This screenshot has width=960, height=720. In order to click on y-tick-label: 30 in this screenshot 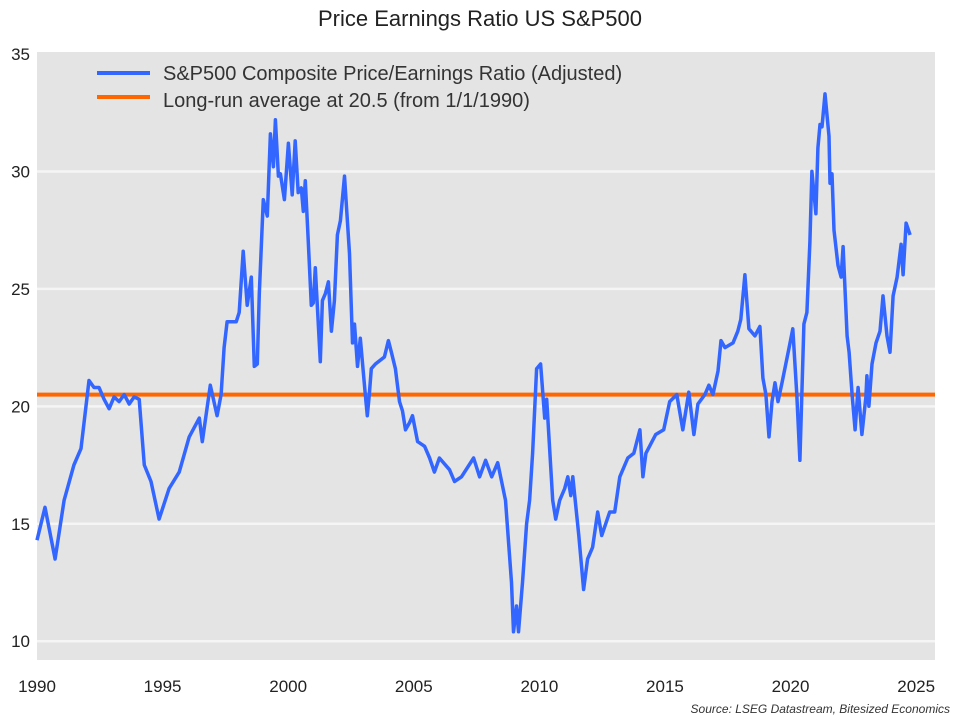, I will do `click(20, 171)`.